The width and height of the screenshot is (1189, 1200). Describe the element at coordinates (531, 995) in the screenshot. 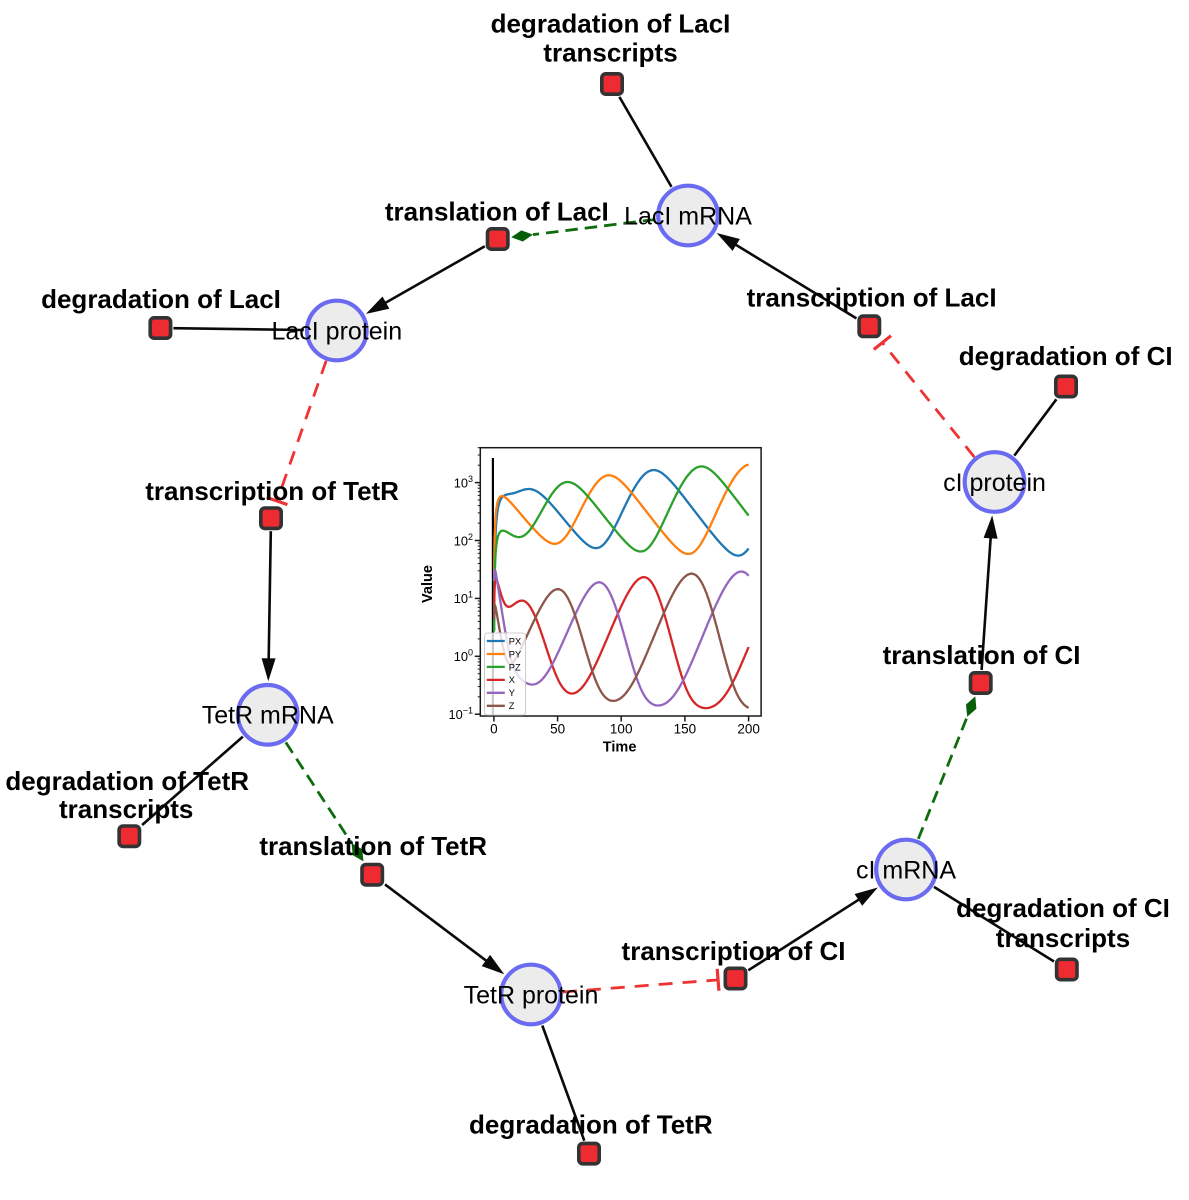

I see `svg-text: TetR protein` at that location.